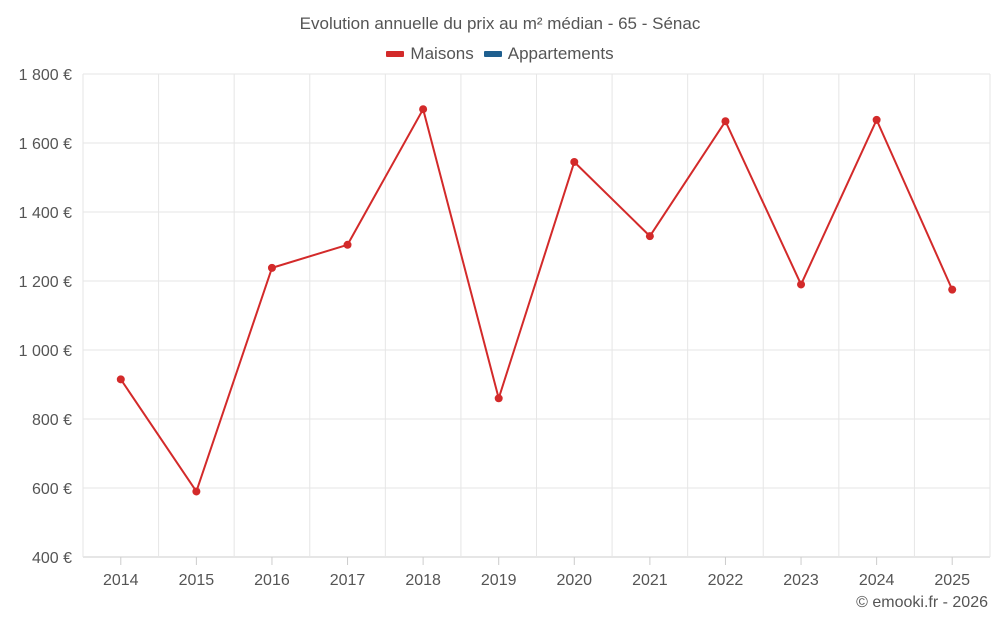  Describe the element at coordinates (197, 580) in the screenshot. I see `x-tick-label: 2015` at that location.